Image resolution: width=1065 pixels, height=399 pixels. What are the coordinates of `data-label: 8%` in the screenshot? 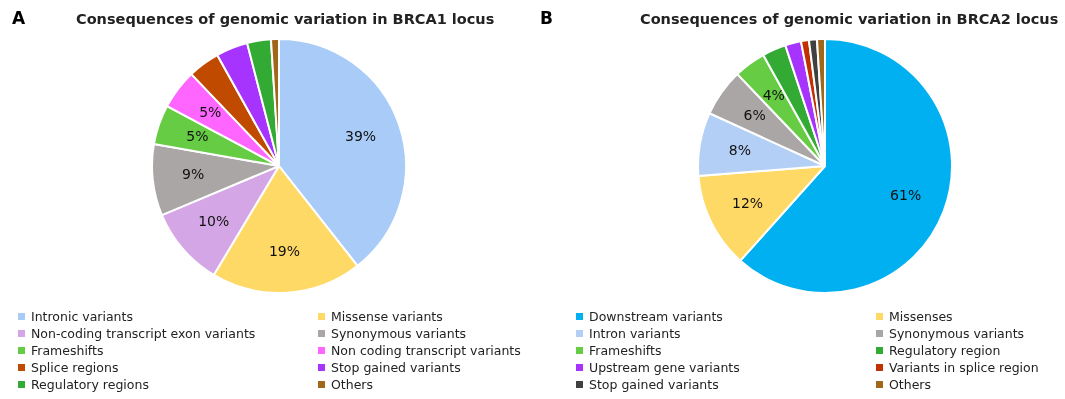 It's located at (740, 149).